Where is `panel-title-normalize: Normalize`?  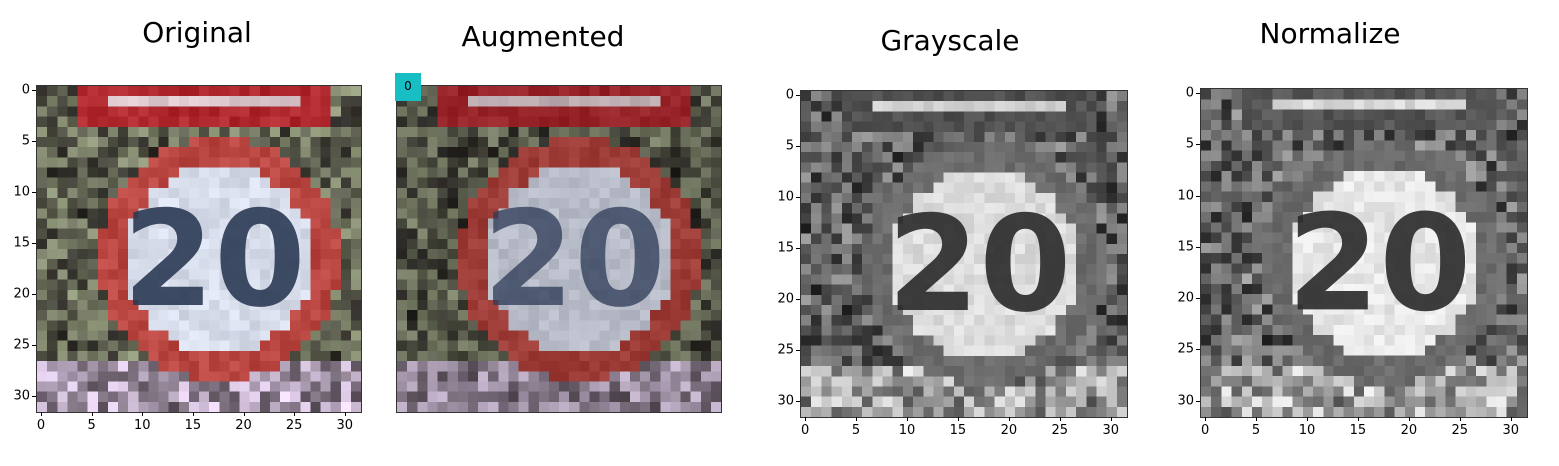 panel-title-normalize: Normalize is located at coordinates (1330, 33).